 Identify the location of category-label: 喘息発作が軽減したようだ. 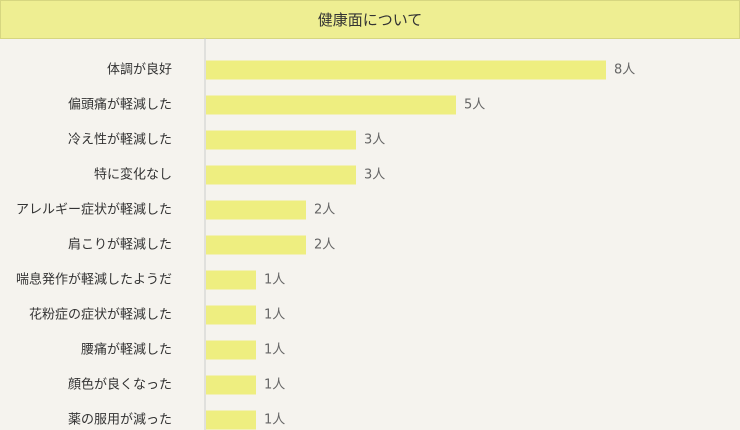
(94, 280).